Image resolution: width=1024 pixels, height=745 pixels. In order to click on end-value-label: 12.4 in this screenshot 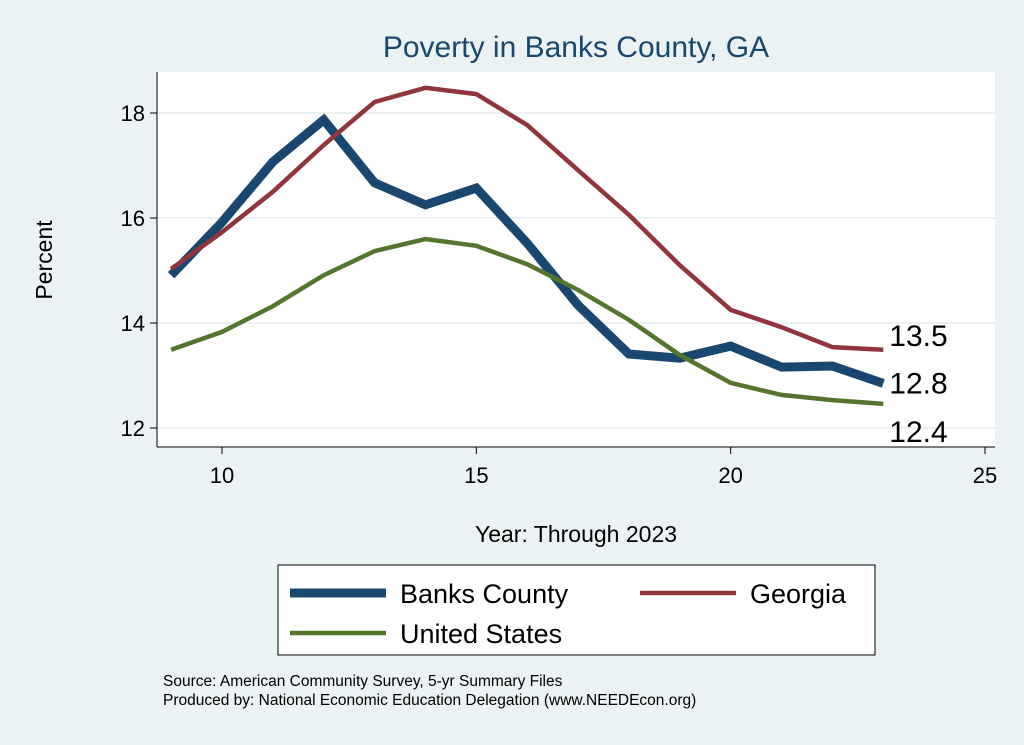, I will do `click(918, 432)`.